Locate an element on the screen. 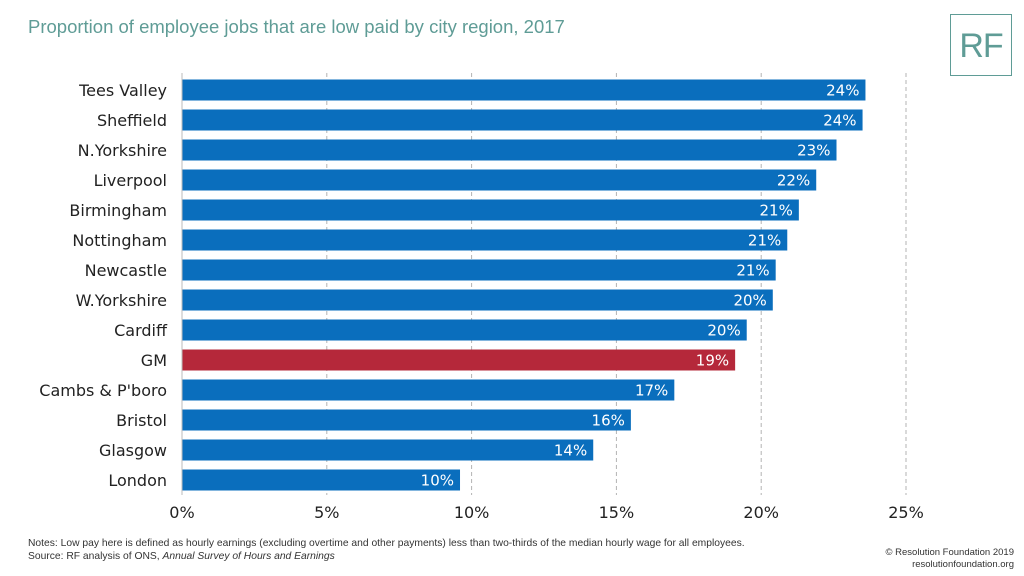 This screenshot has height=576, width=1024. category-label: Nottingham is located at coordinates (119, 240).